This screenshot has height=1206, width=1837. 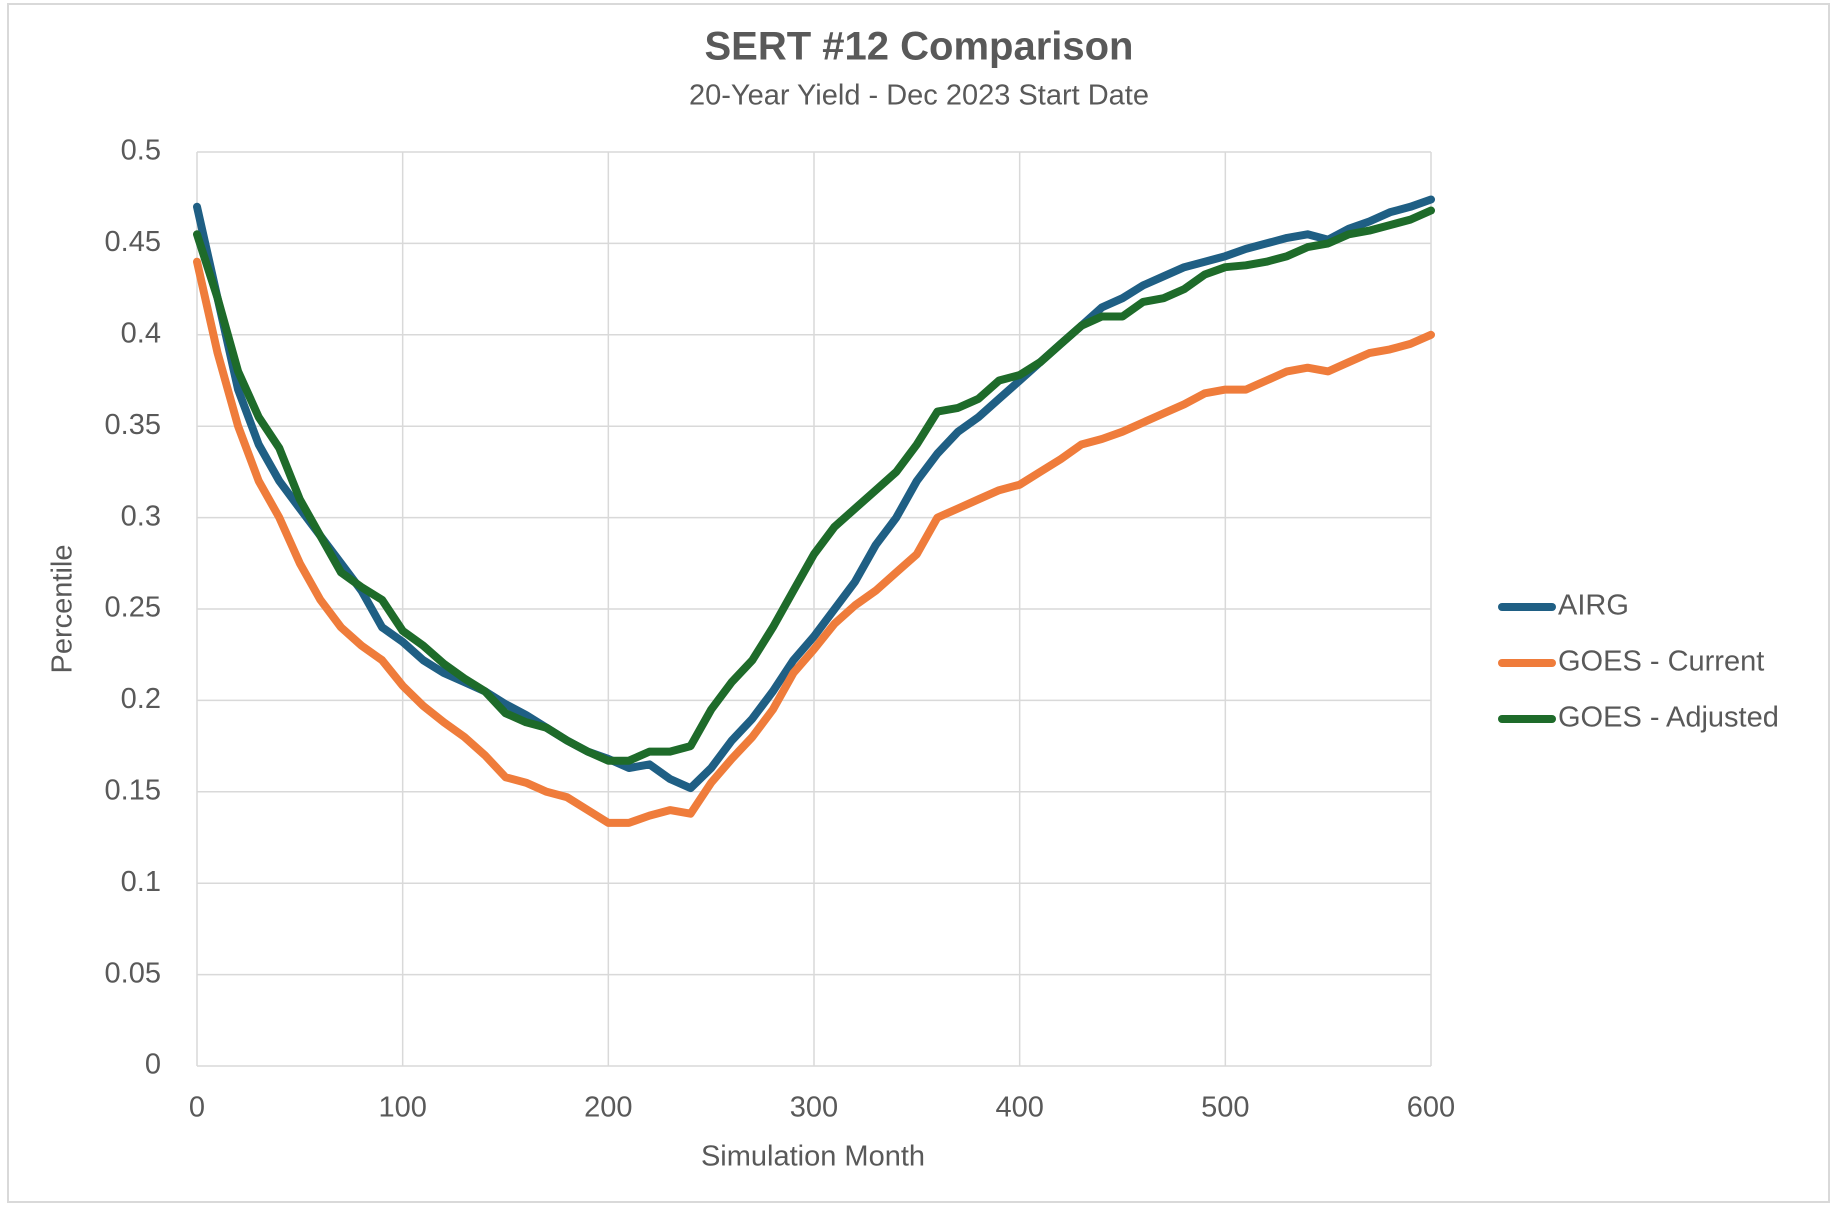 What do you see at coordinates (918, 47) in the screenshot?
I see `chart-title: SERT #12 Comparison` at bounding box center [918, 47].